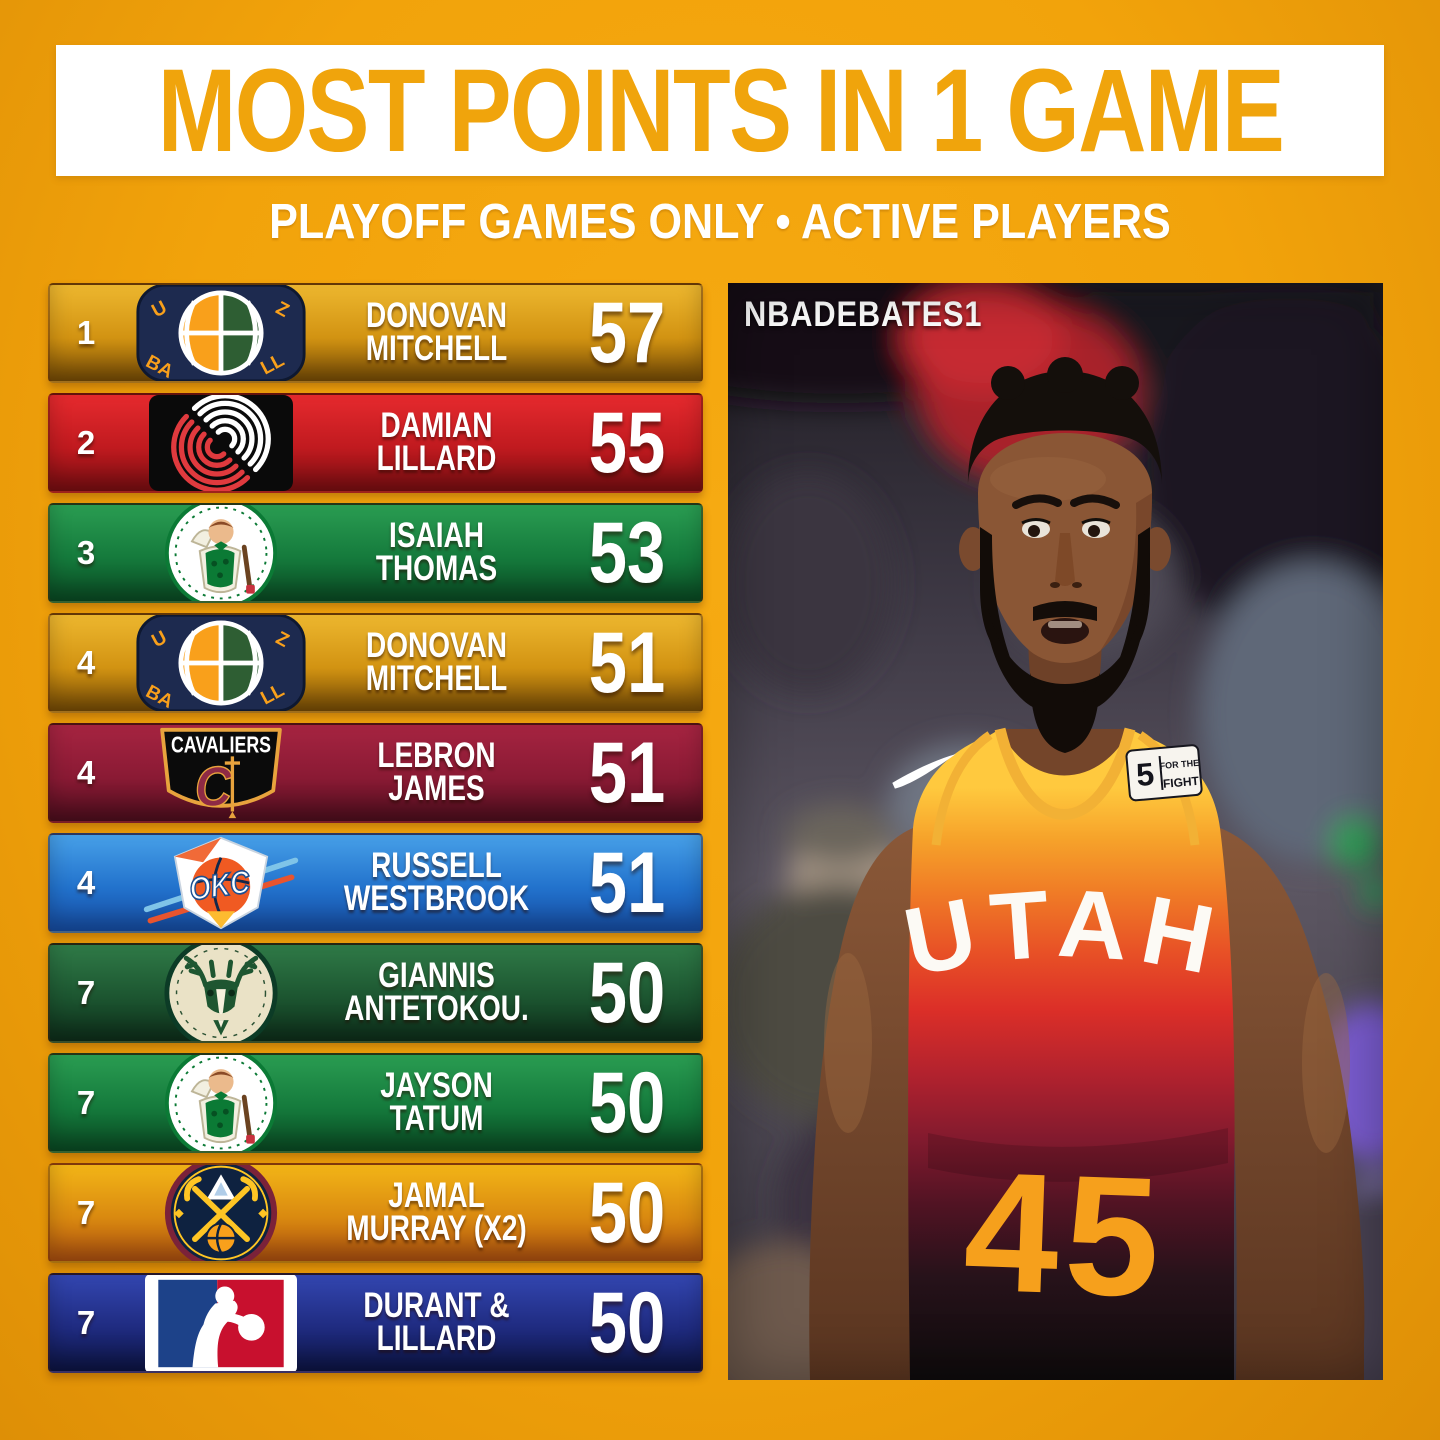 The image size is (1440, 1440). I want to click on player-name: JAMAL MURRAY (X2), so click(436, 1212).